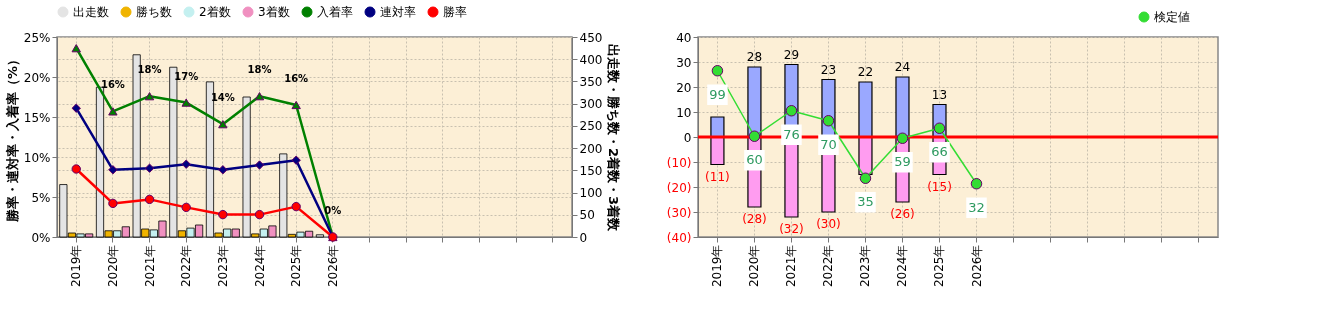 The height and width of the screenshot is (311, 1327). What do you see at coordinates (679, 237) in the screenshot?
I see `y-tick-label: (40)` at bounding box center [679, 237].